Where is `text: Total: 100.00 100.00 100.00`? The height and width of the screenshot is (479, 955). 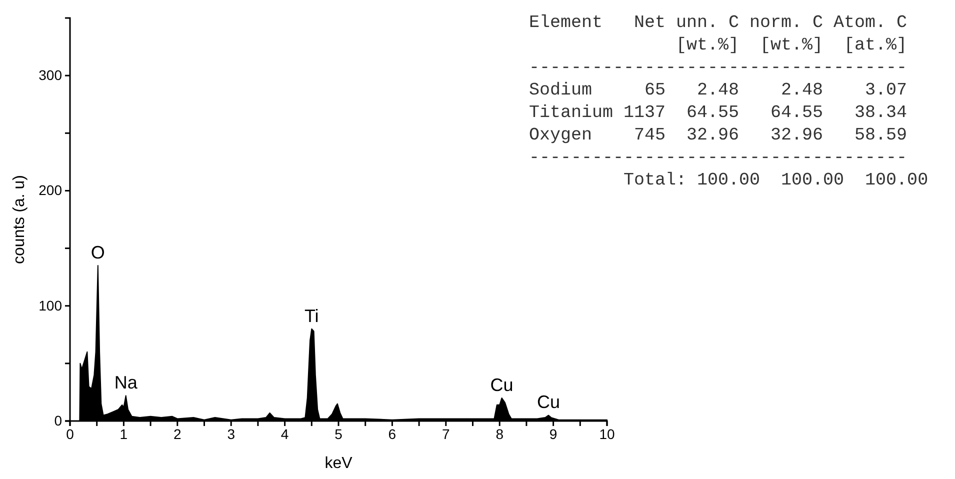 text: Total: 100.00 100.00 100.00 is located at coordinates (728, 180).